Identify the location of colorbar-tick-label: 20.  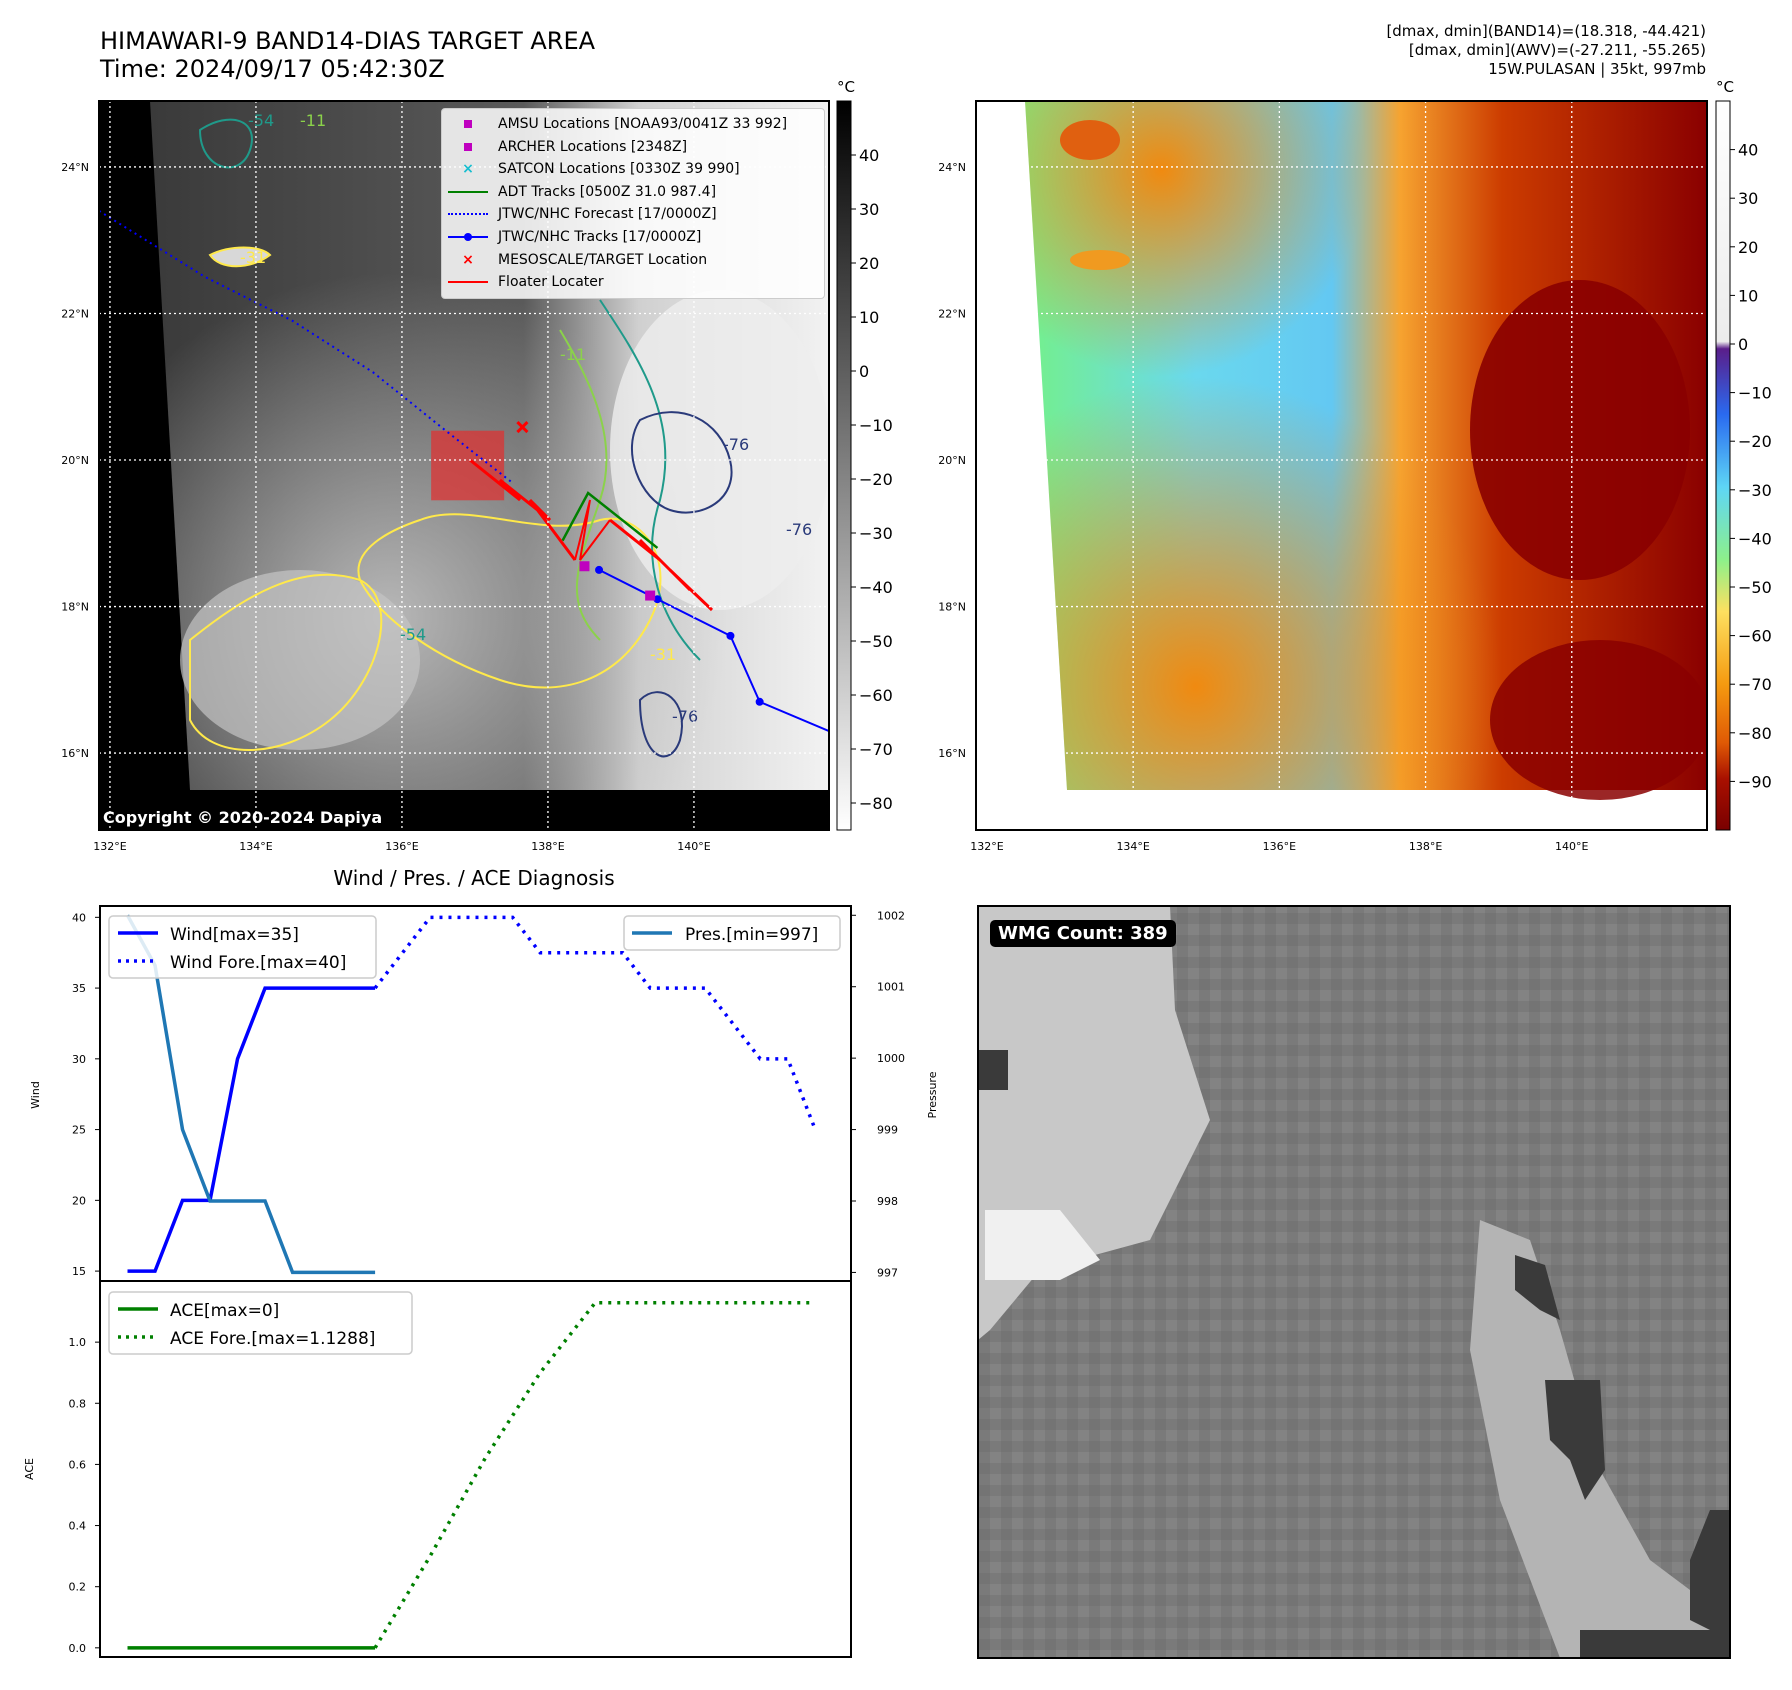
(1748, 247).